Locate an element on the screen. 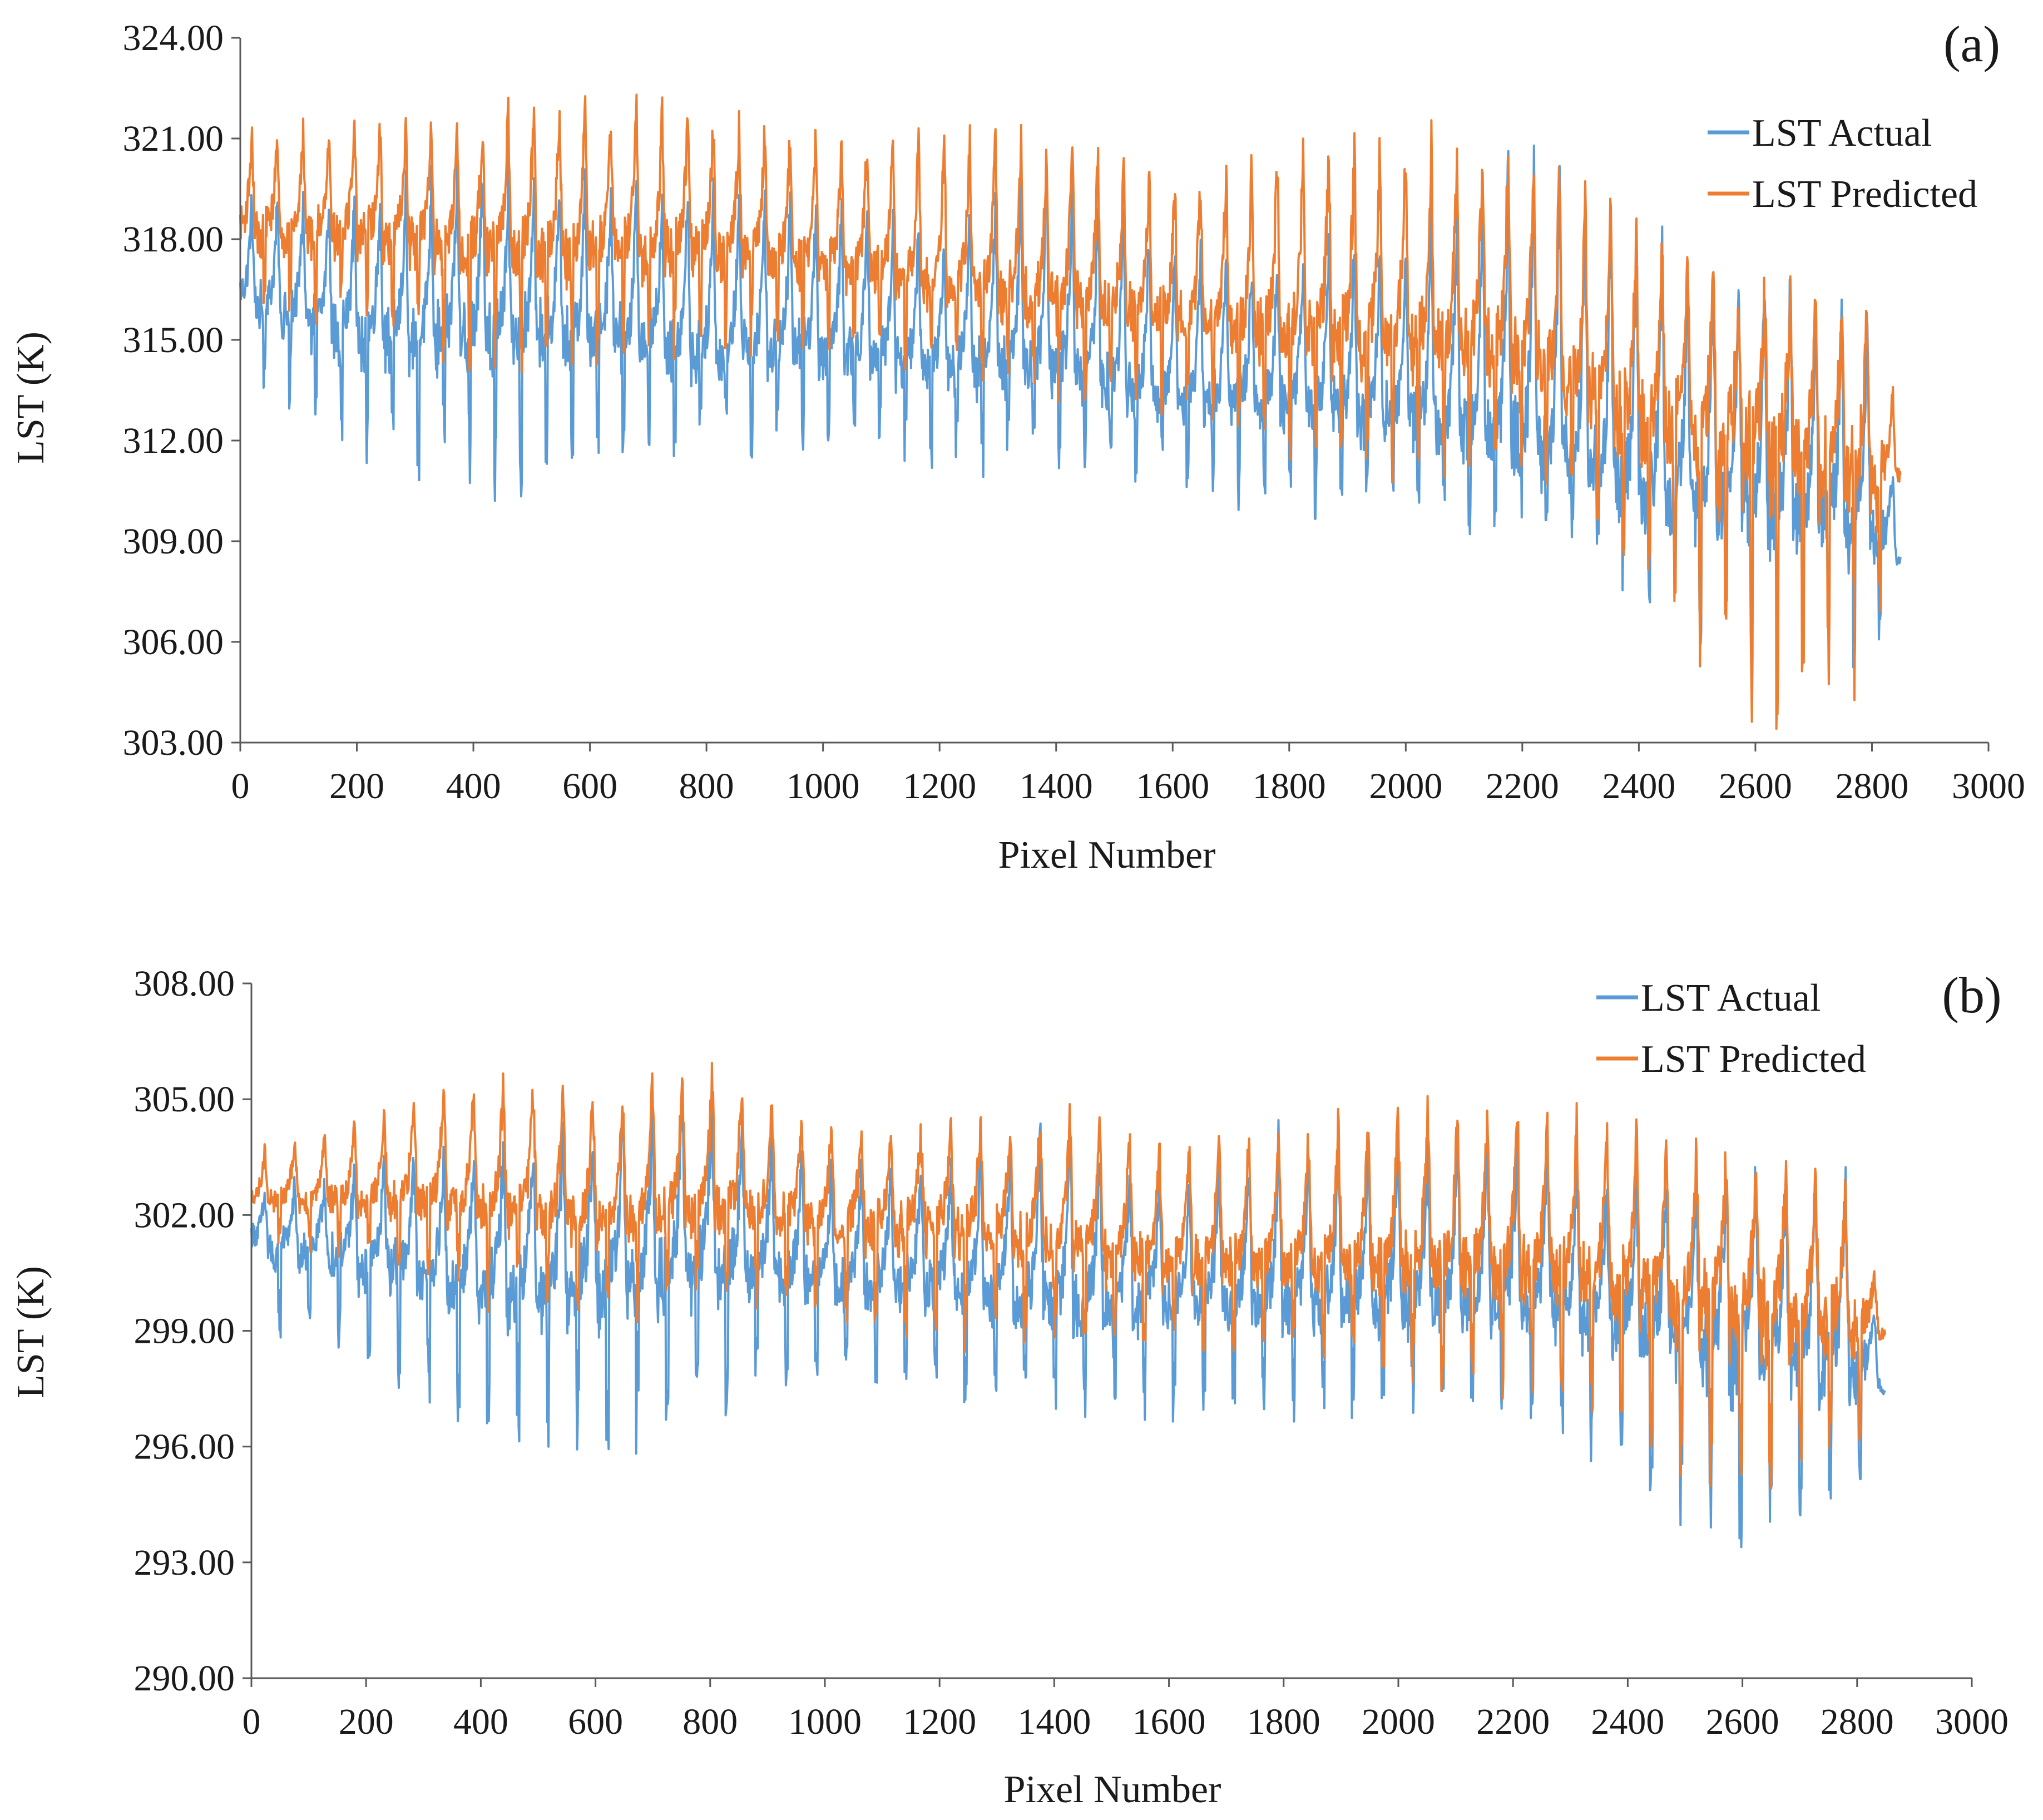  x-tick-label-a: 2800 is located at coordinates (1871, 786).